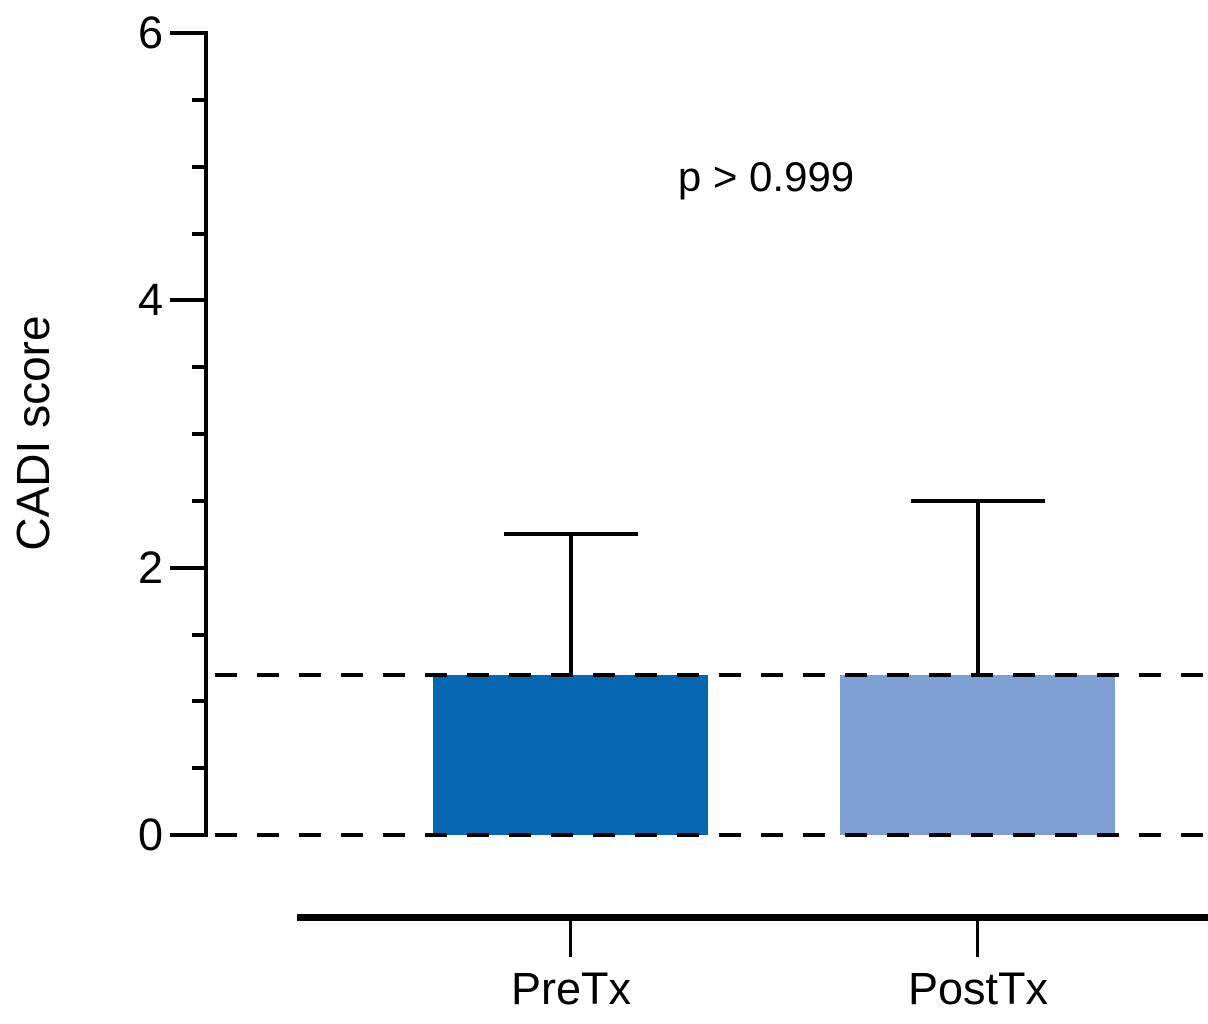 The image size is (1208, 1024). What do you see at coordinates (150, 567) in the screenshot?
I see `y-tick-label-2: 2` at bounding box center [150, 567].